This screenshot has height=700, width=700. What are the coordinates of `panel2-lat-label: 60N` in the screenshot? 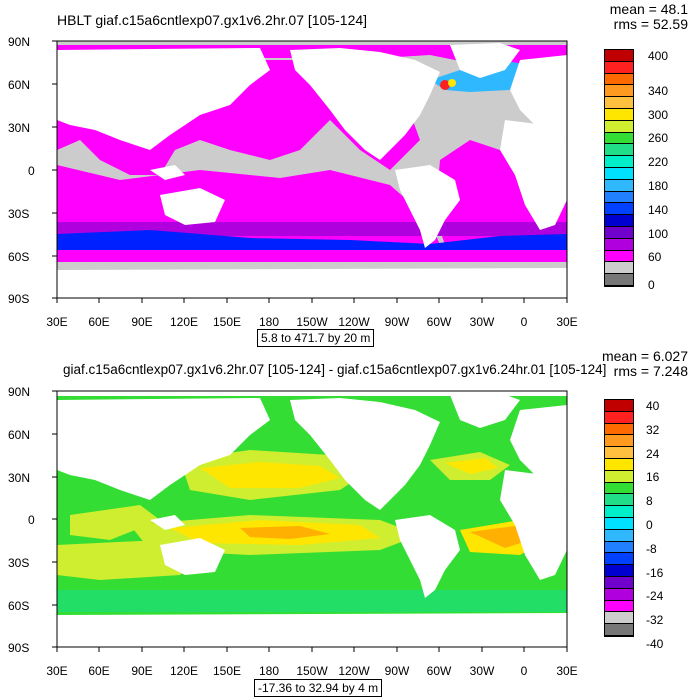 It's located at (19, 435).